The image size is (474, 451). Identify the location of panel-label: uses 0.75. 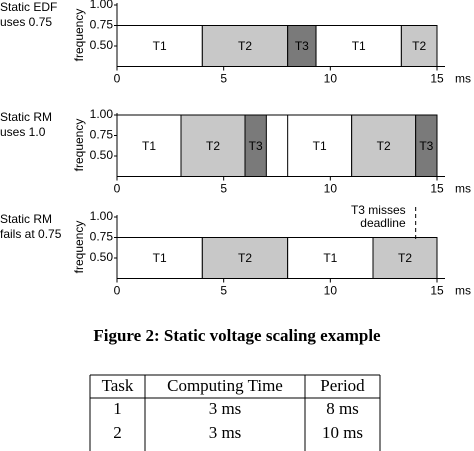
(26, 22).